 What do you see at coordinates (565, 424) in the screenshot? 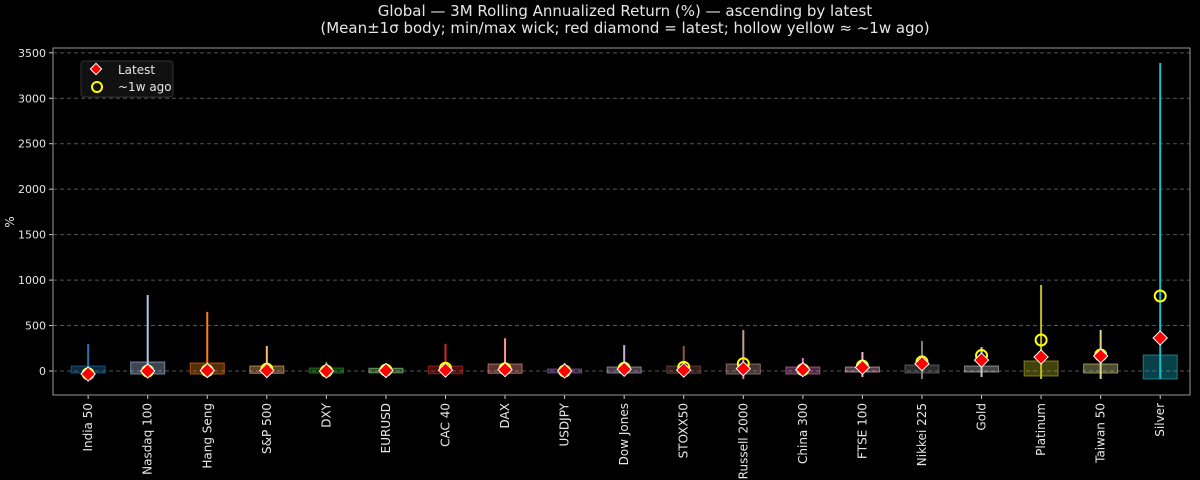
I see `x-tick-label: USDJPY` at bounding box center [565, 424].